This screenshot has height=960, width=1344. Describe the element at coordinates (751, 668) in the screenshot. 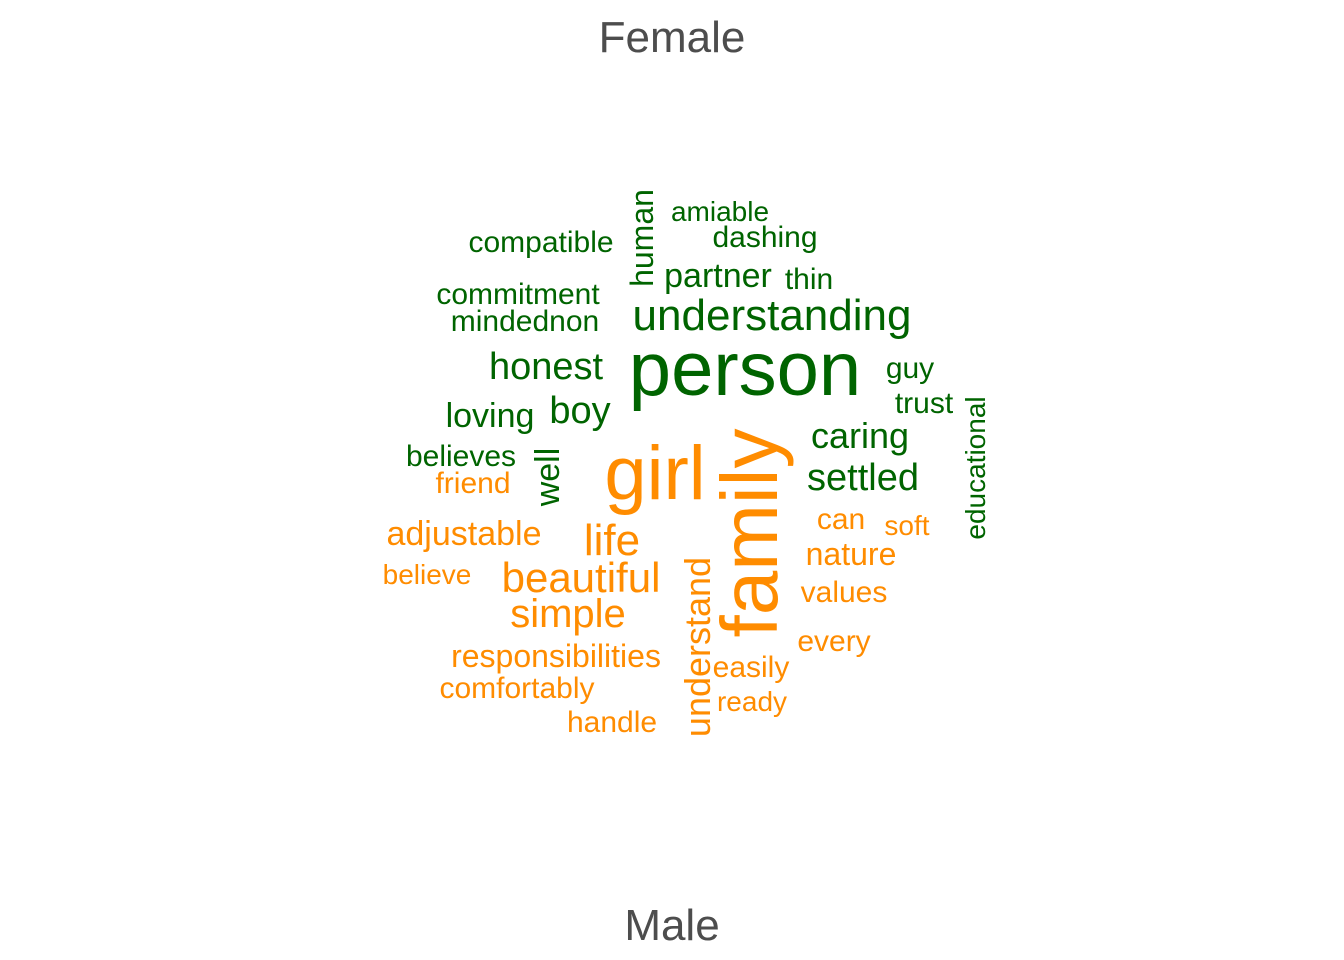

I see `word-easily: easily` at that location.